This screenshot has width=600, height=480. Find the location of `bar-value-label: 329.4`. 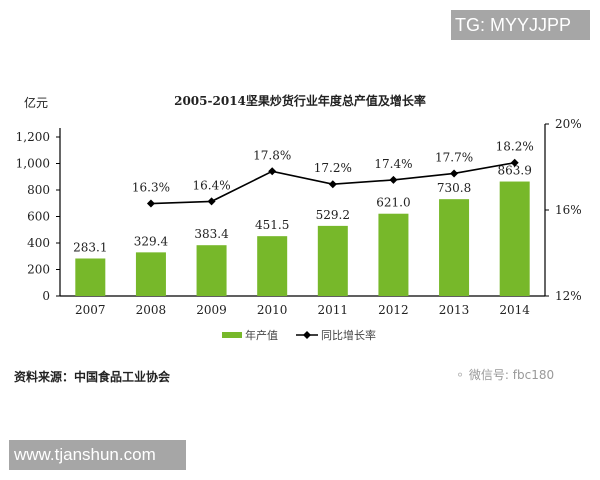

bar-value-label: 329.4 is located at coordinates (151, 241).